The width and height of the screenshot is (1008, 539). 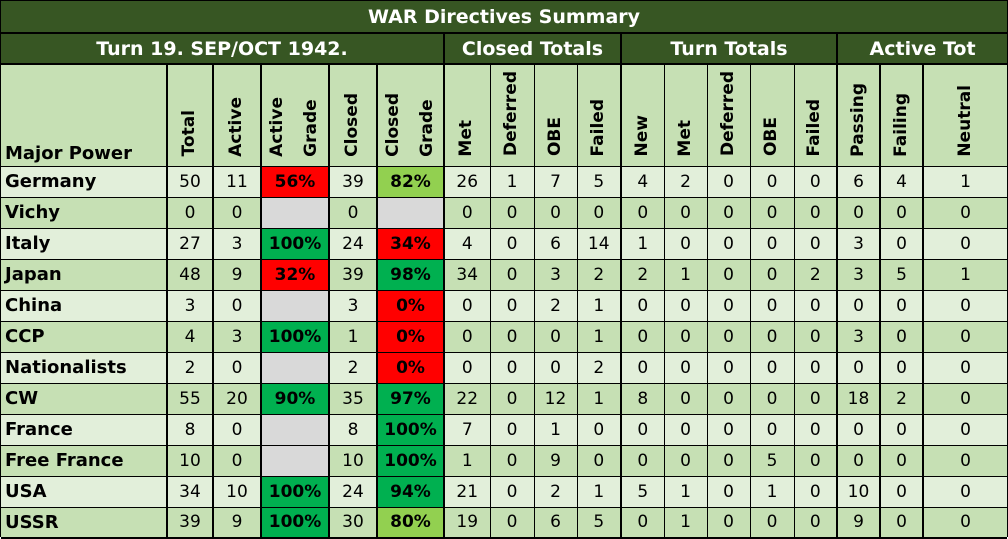 I want to click on table-row: China 3 0 3 0% 0 0 2 1 0 0 0 0 0 0 0 0, so click(x=504, y=305).